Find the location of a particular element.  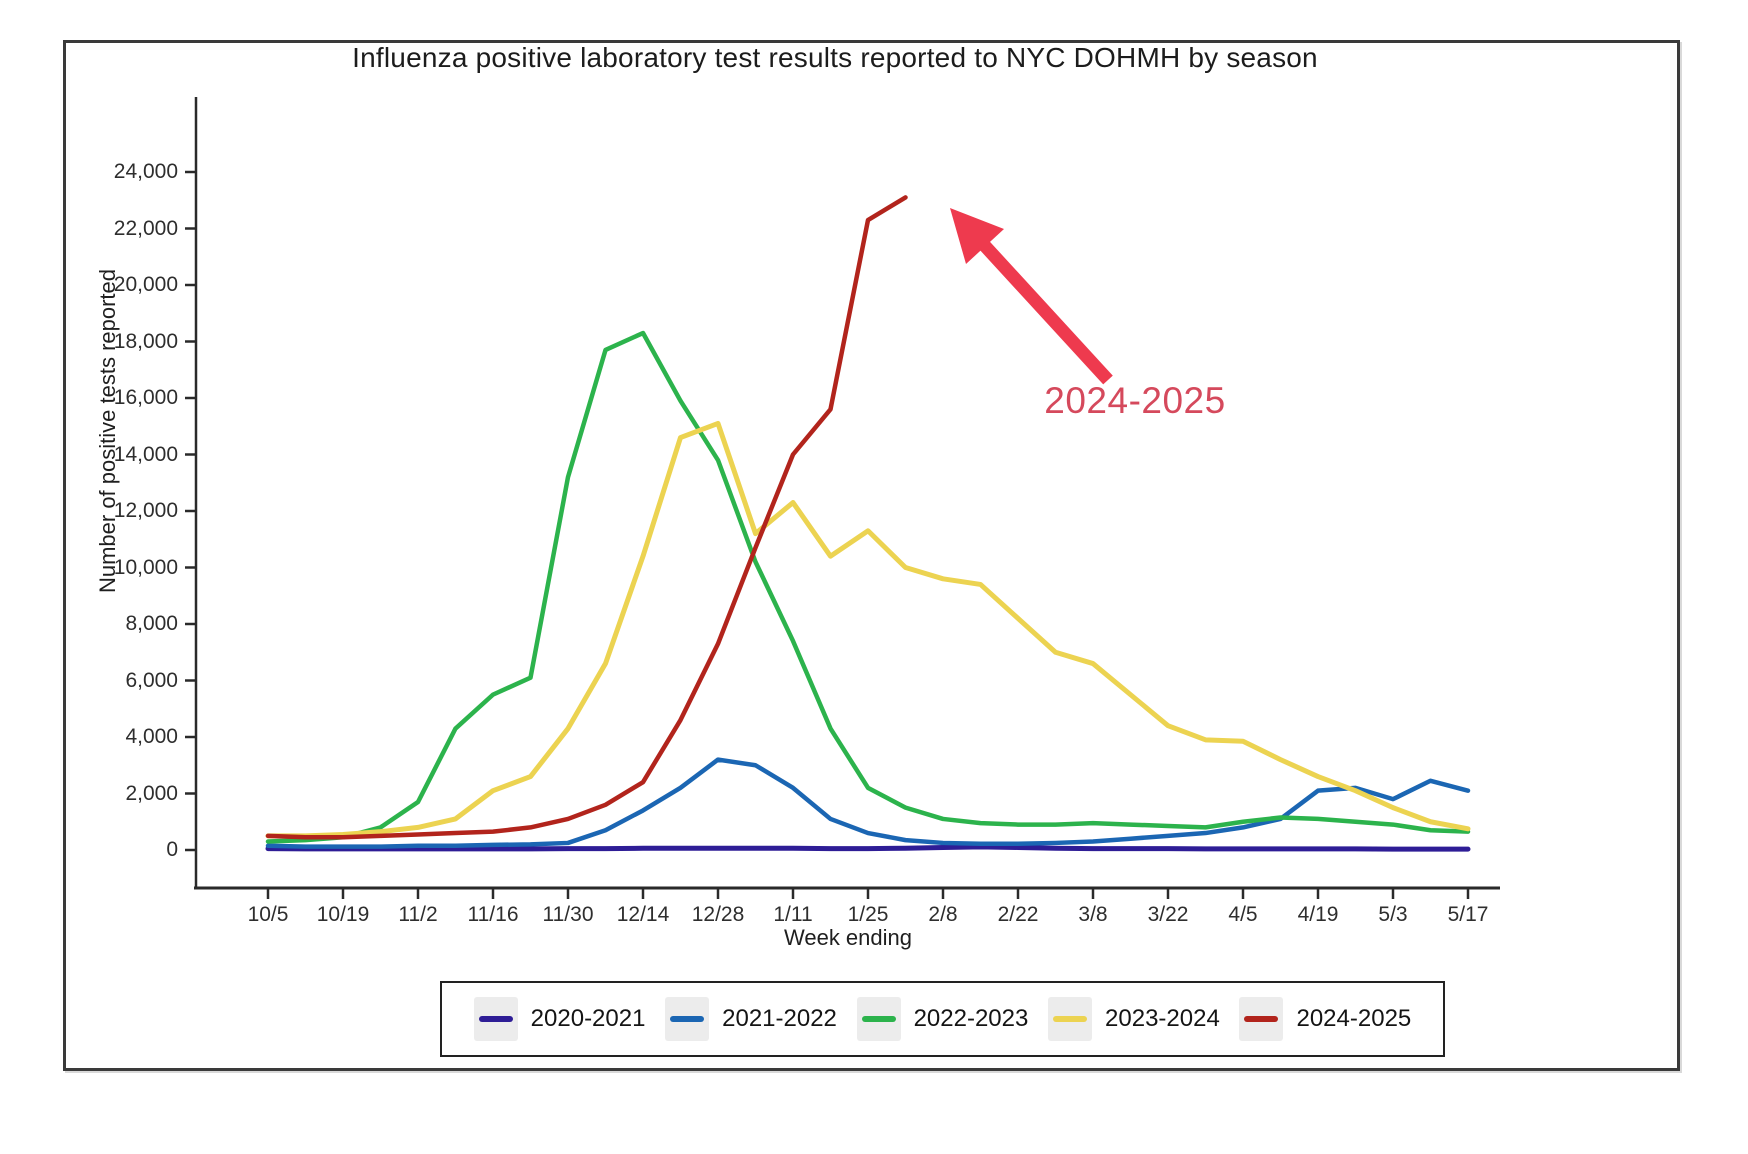

y-tick-label: 22,000 is located at coordinates (145, 228).